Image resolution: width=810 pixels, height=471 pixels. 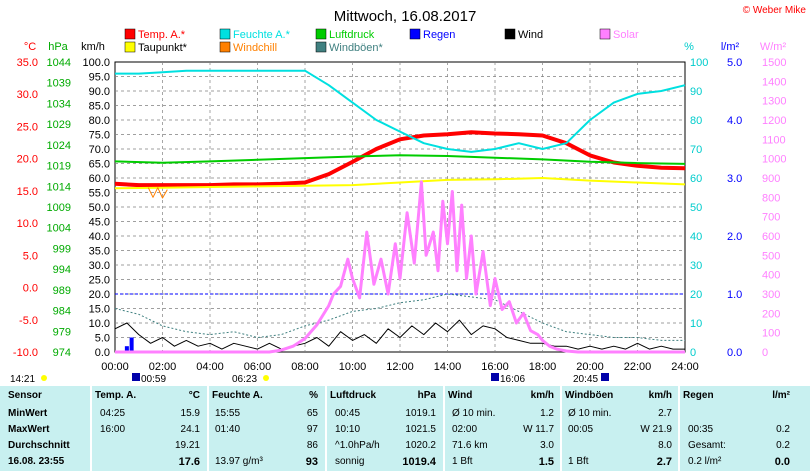 I want to click on time-t1: 06:23, so click(x=244, y=379).